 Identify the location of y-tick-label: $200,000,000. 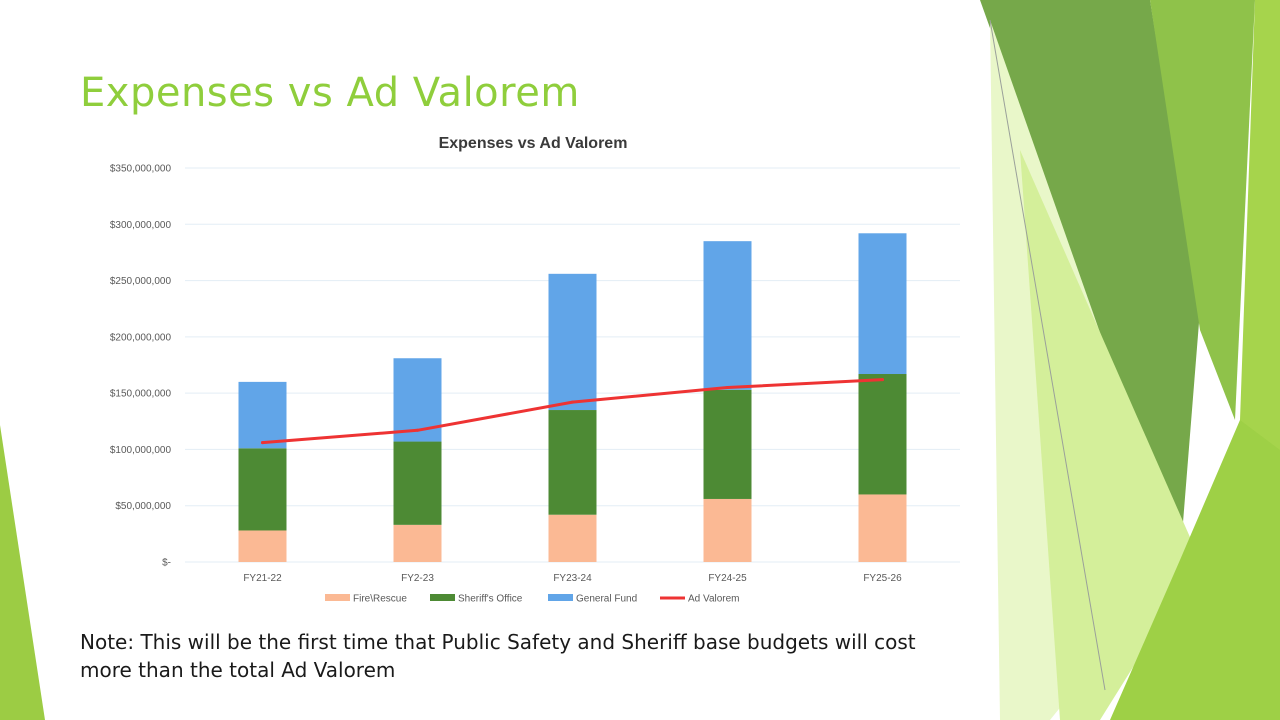
(141, 337).